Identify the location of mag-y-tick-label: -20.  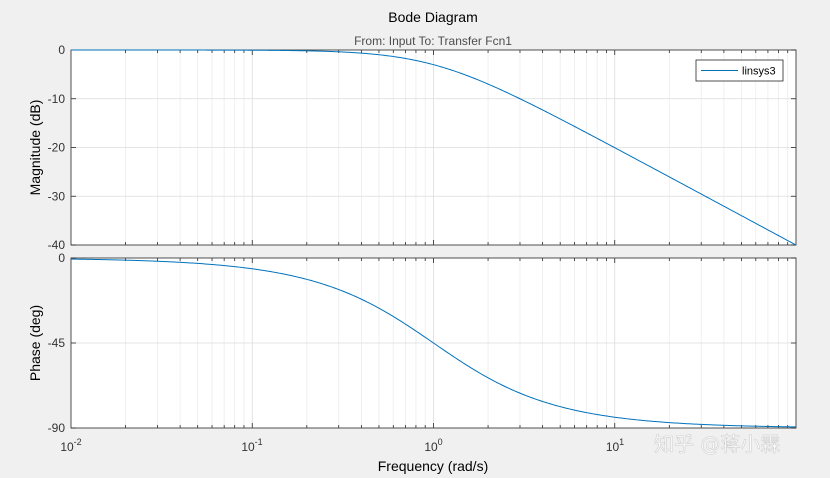
(57, 148).